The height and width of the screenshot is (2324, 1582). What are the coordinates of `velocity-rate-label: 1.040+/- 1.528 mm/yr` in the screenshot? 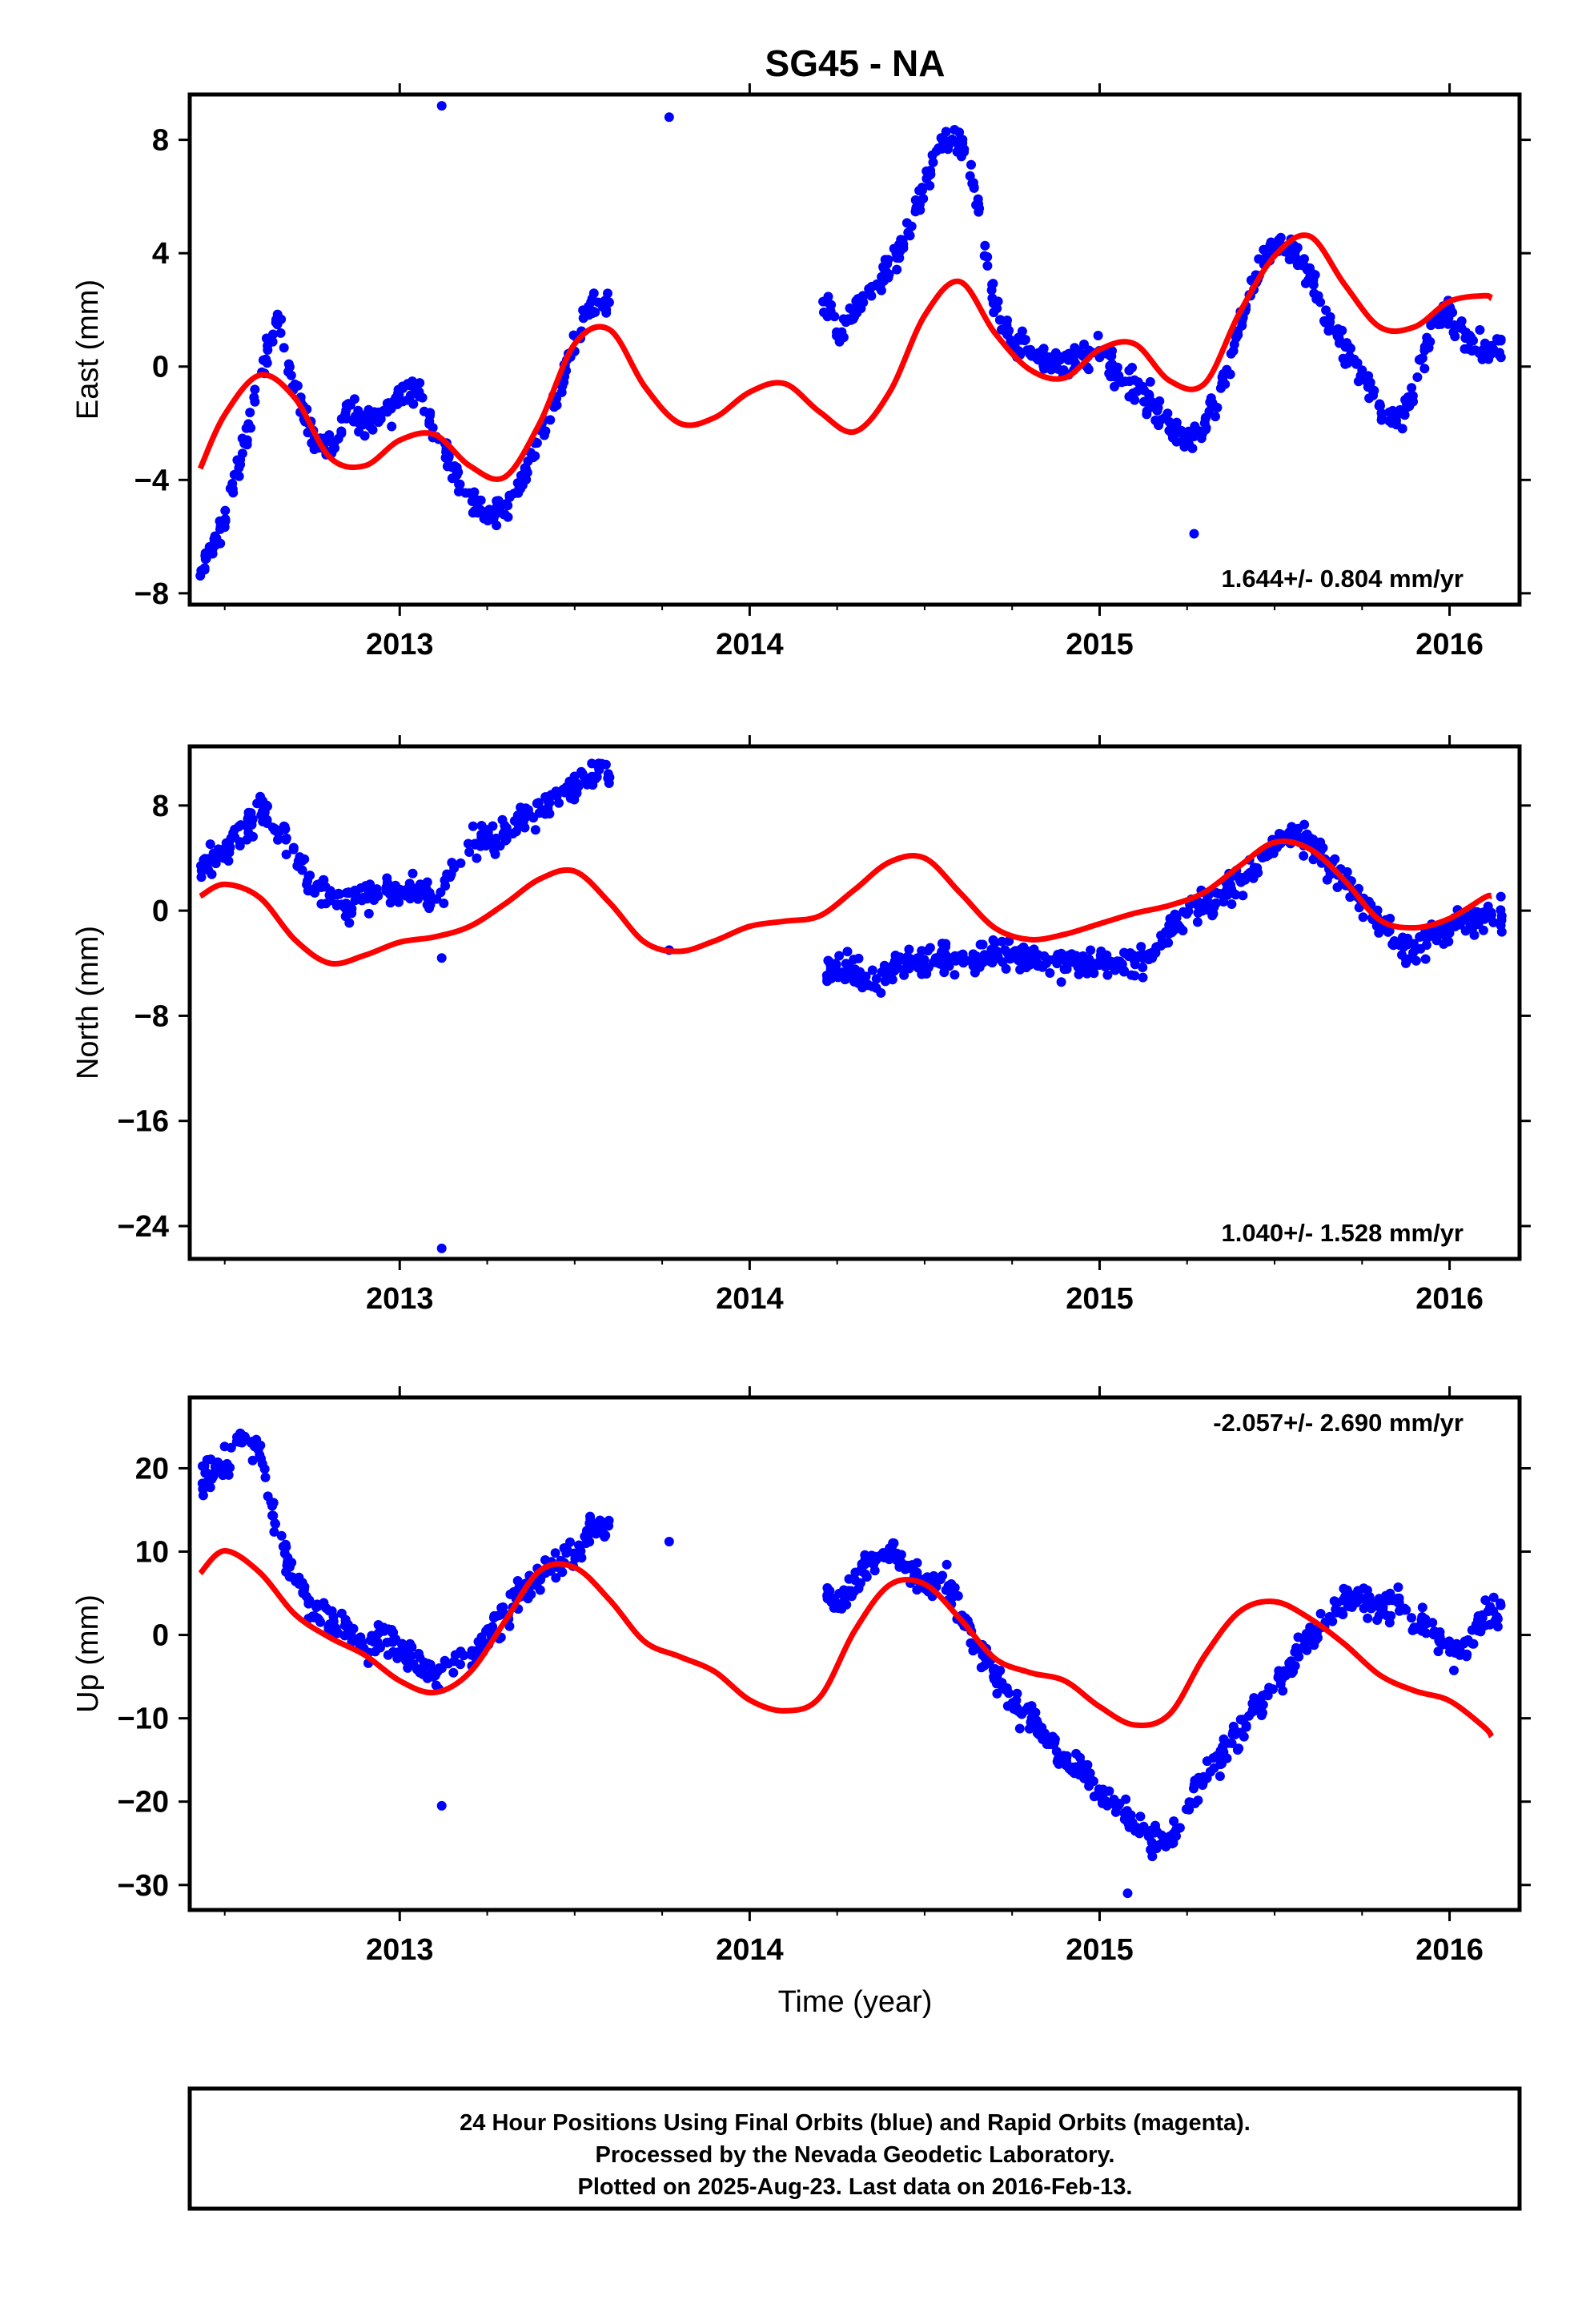 It's located at (1343, 1233).